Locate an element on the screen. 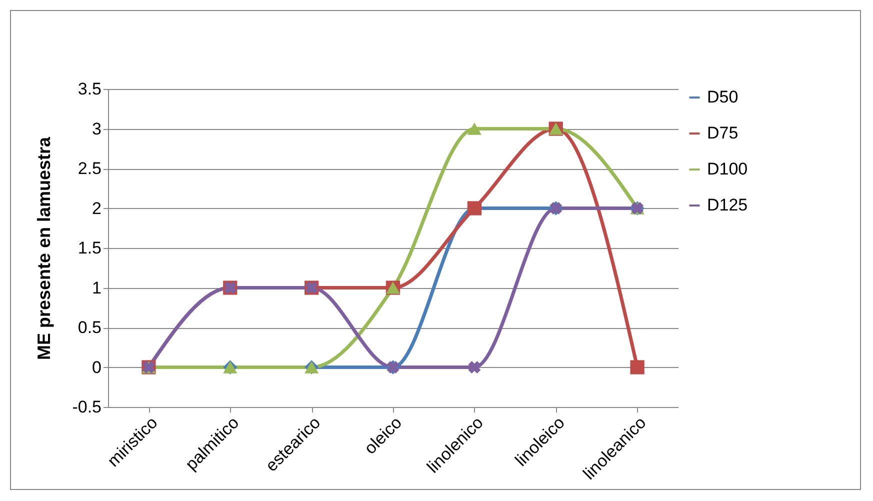 This screenshot has height=501, width=873. y-tick-label: 1 is located at coordinates (97, 288).